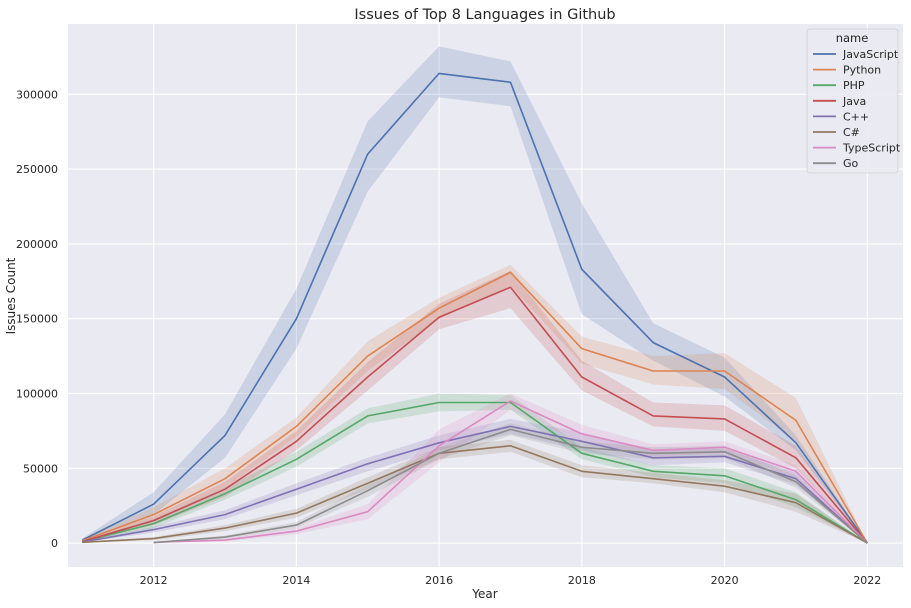  What do you see at coordinates (54, 543) in the screenshot?
I see `y-tick-label: 0` at bounding box center [54, 543].